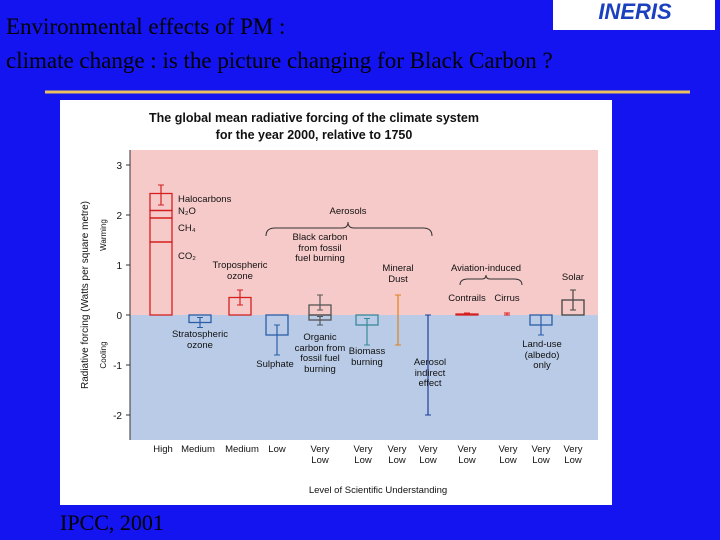 The image size is (720, 540). What do you see at coordinates (277, 449) in the screenshot?
I see `losu-label: Low` at bounding box center [277, 449].